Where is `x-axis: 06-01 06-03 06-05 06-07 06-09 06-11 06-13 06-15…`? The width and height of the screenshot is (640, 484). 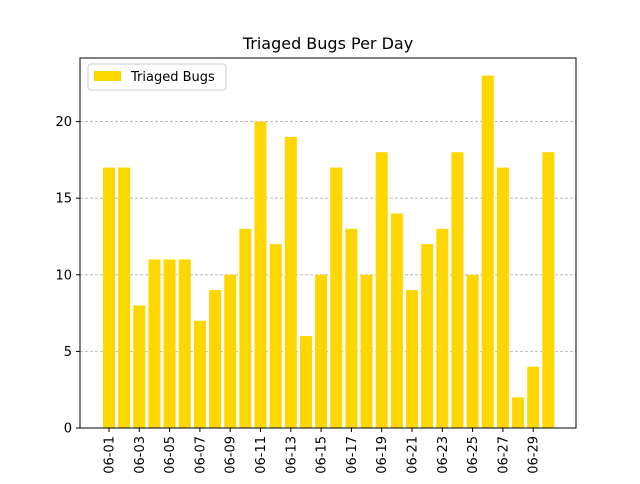
x-axis: 06-01 06-03 06-05 06-07 06-09 06-11 06-13 06-15… is located at coordinates (322, 451).